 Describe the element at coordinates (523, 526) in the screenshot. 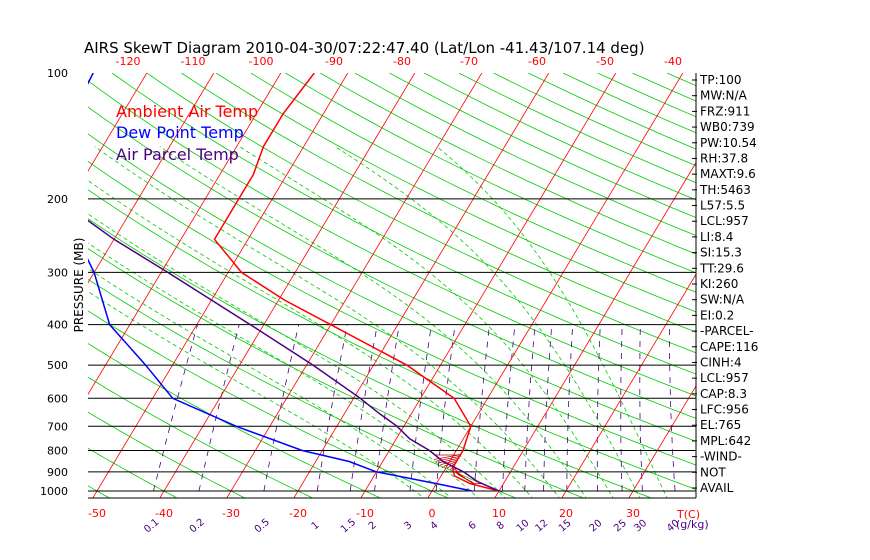

I see `mixing-ratio-label: 10` at that location.